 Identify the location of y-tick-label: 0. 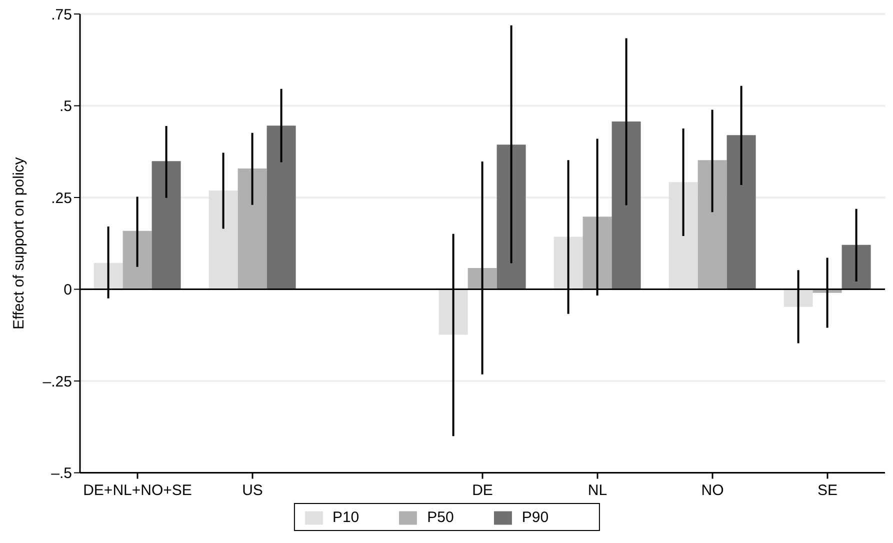
(68, 290).